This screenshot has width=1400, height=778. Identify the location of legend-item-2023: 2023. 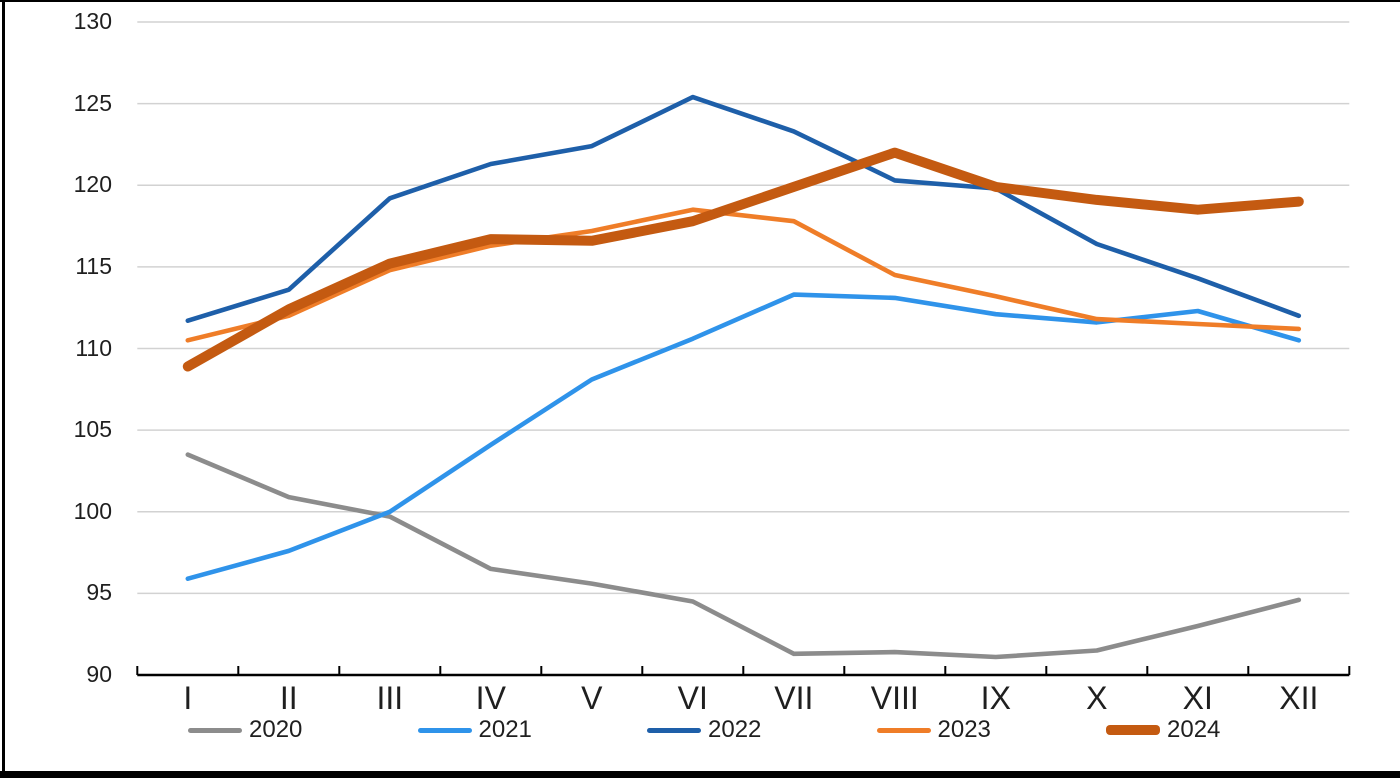
(933, 730).